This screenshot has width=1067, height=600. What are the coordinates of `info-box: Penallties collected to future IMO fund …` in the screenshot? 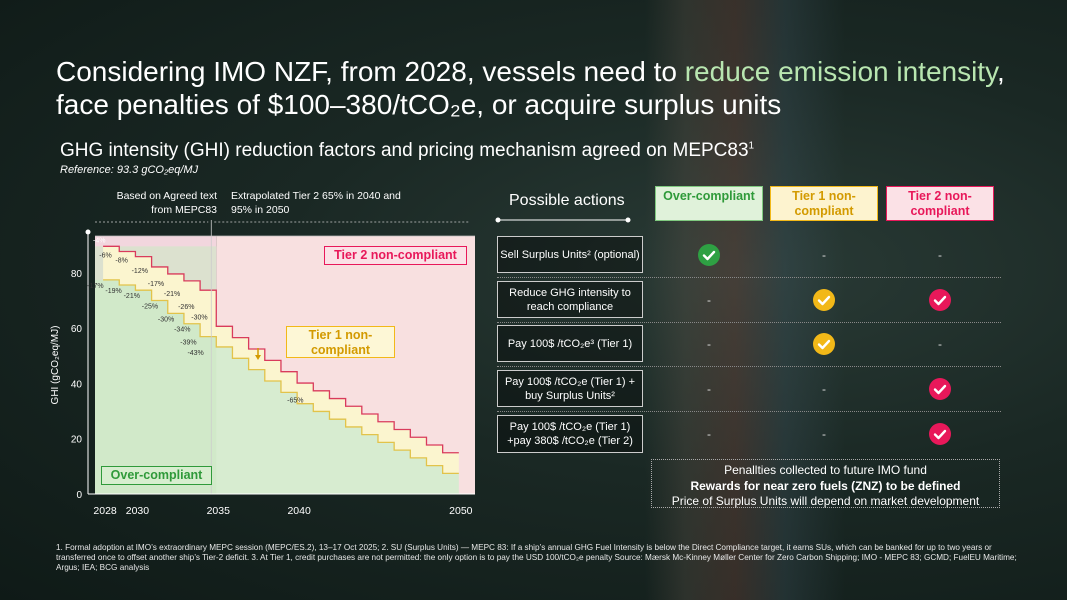 It's located at (825, 483).